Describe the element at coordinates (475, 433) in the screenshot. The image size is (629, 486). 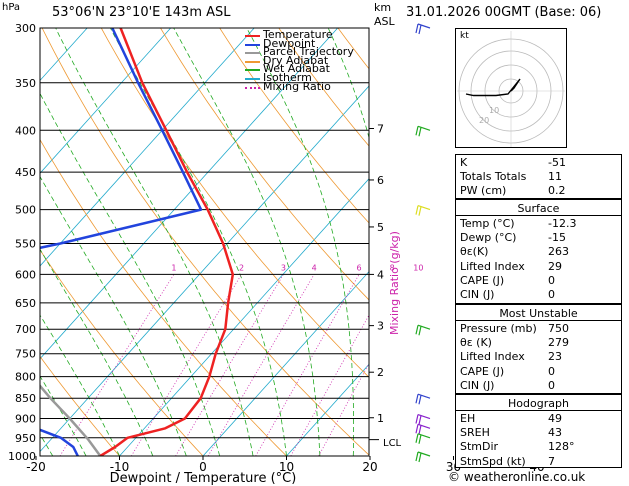
I see `hodograph-index-label: SREH` at that location.